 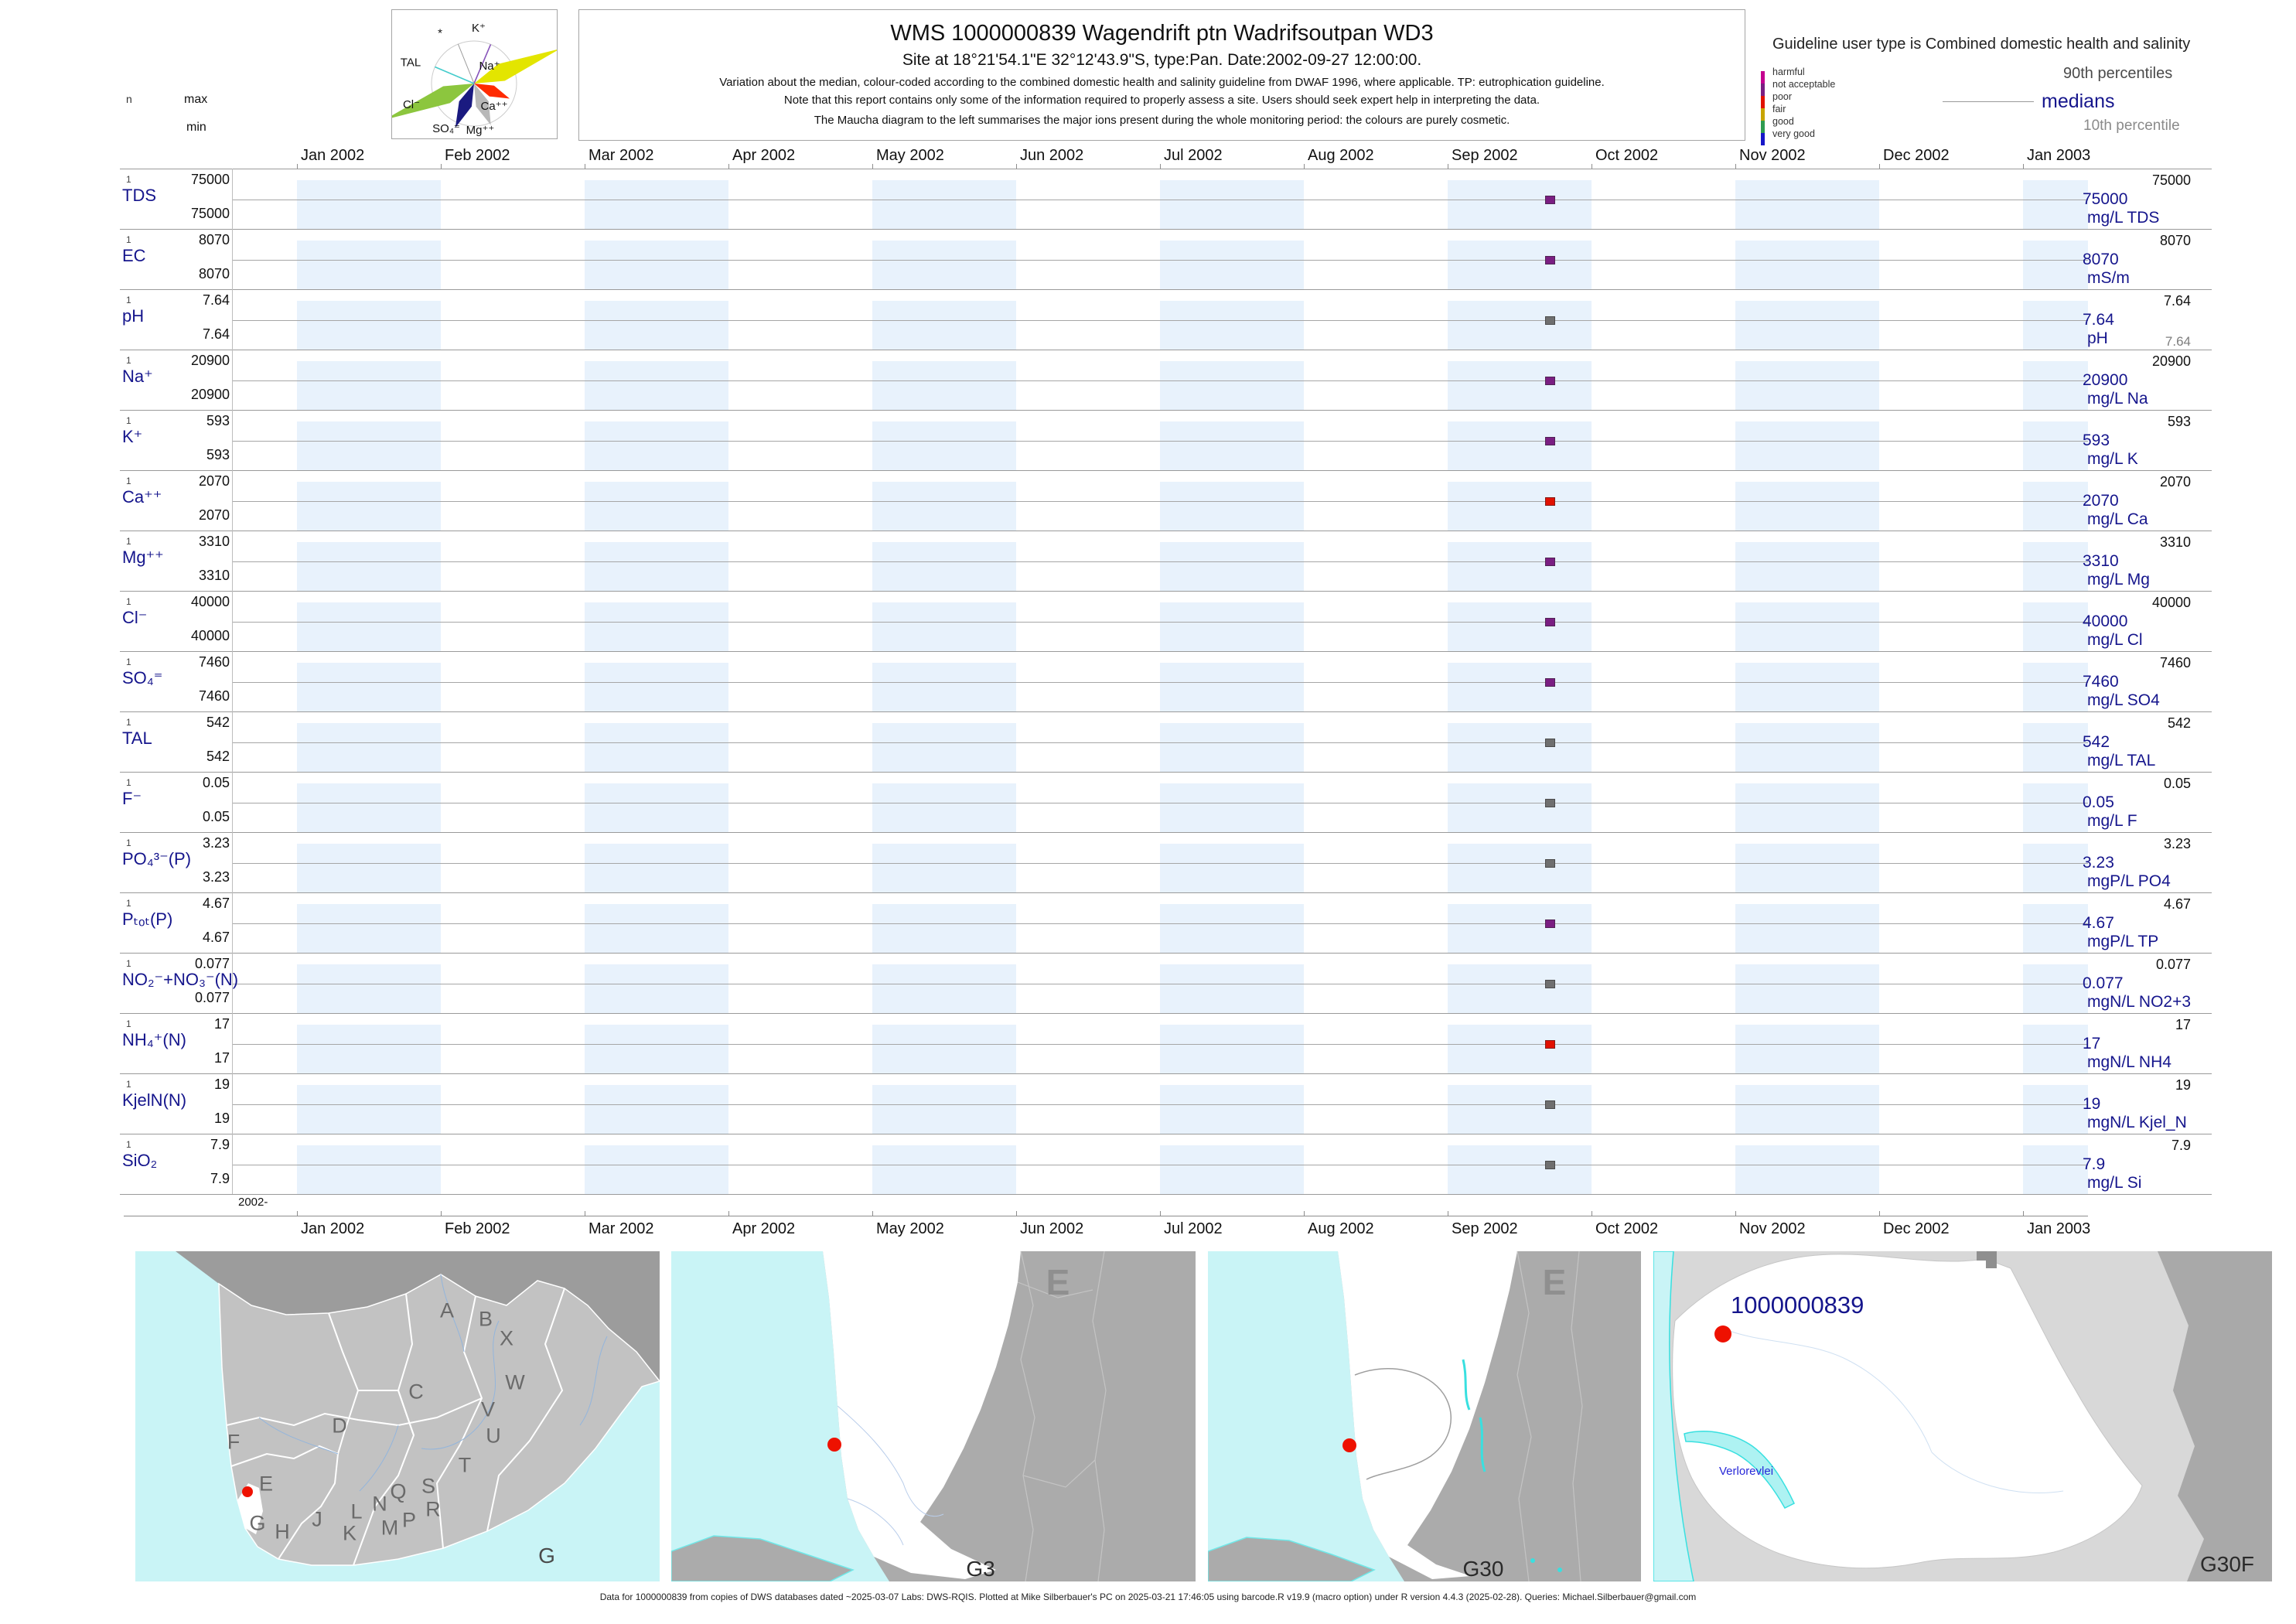 What do you see at coordinates (477, 1228) in the screenshot?
I see `month-label: Feb 2002` at bounding box center [477, 1228].